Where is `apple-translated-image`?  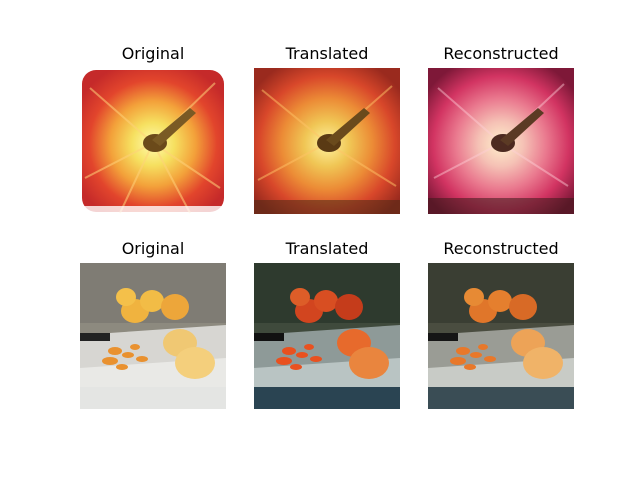
apple-translated-image is located at coordinates (327, 141).